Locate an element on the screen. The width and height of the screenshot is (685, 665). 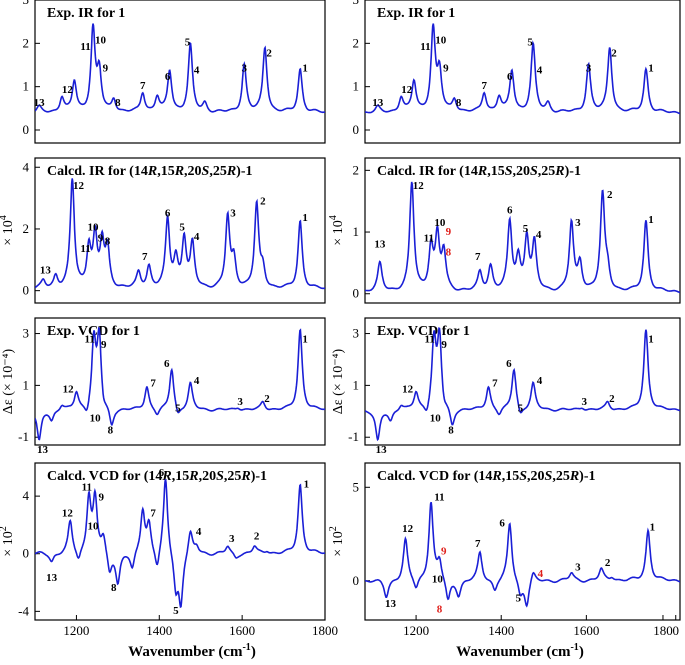
y-axis-label: Δε (× 10⁻⁴) is located at coordinates (8, 381).